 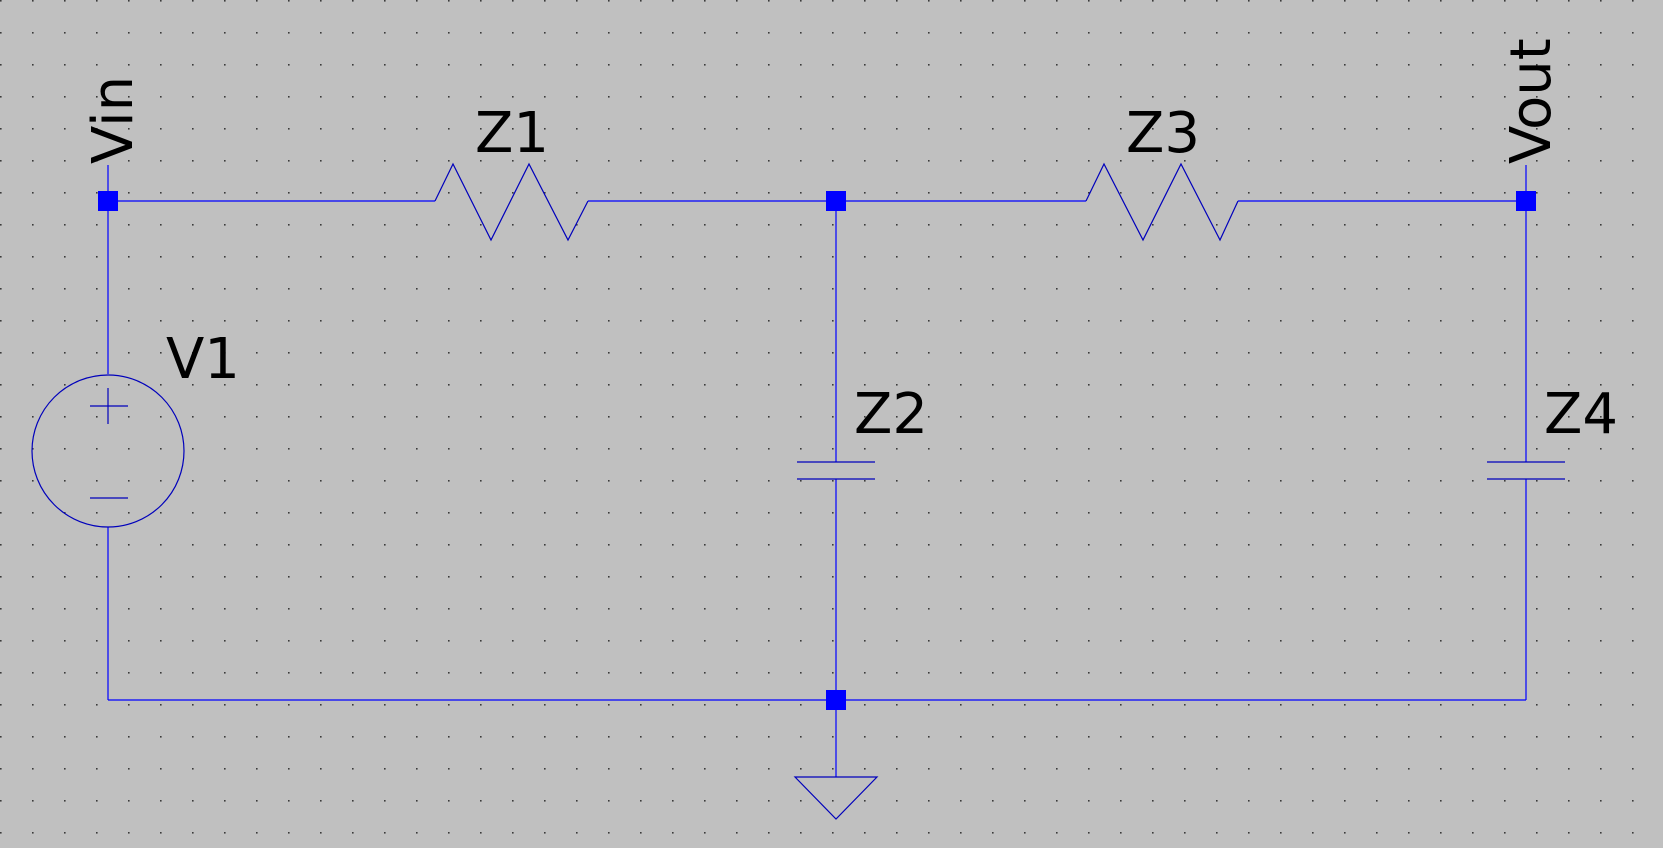 What do you see at coordinates (891, 414) in the screenshot?
I see `label-z2: Z2` at bounding box center [891, 414].